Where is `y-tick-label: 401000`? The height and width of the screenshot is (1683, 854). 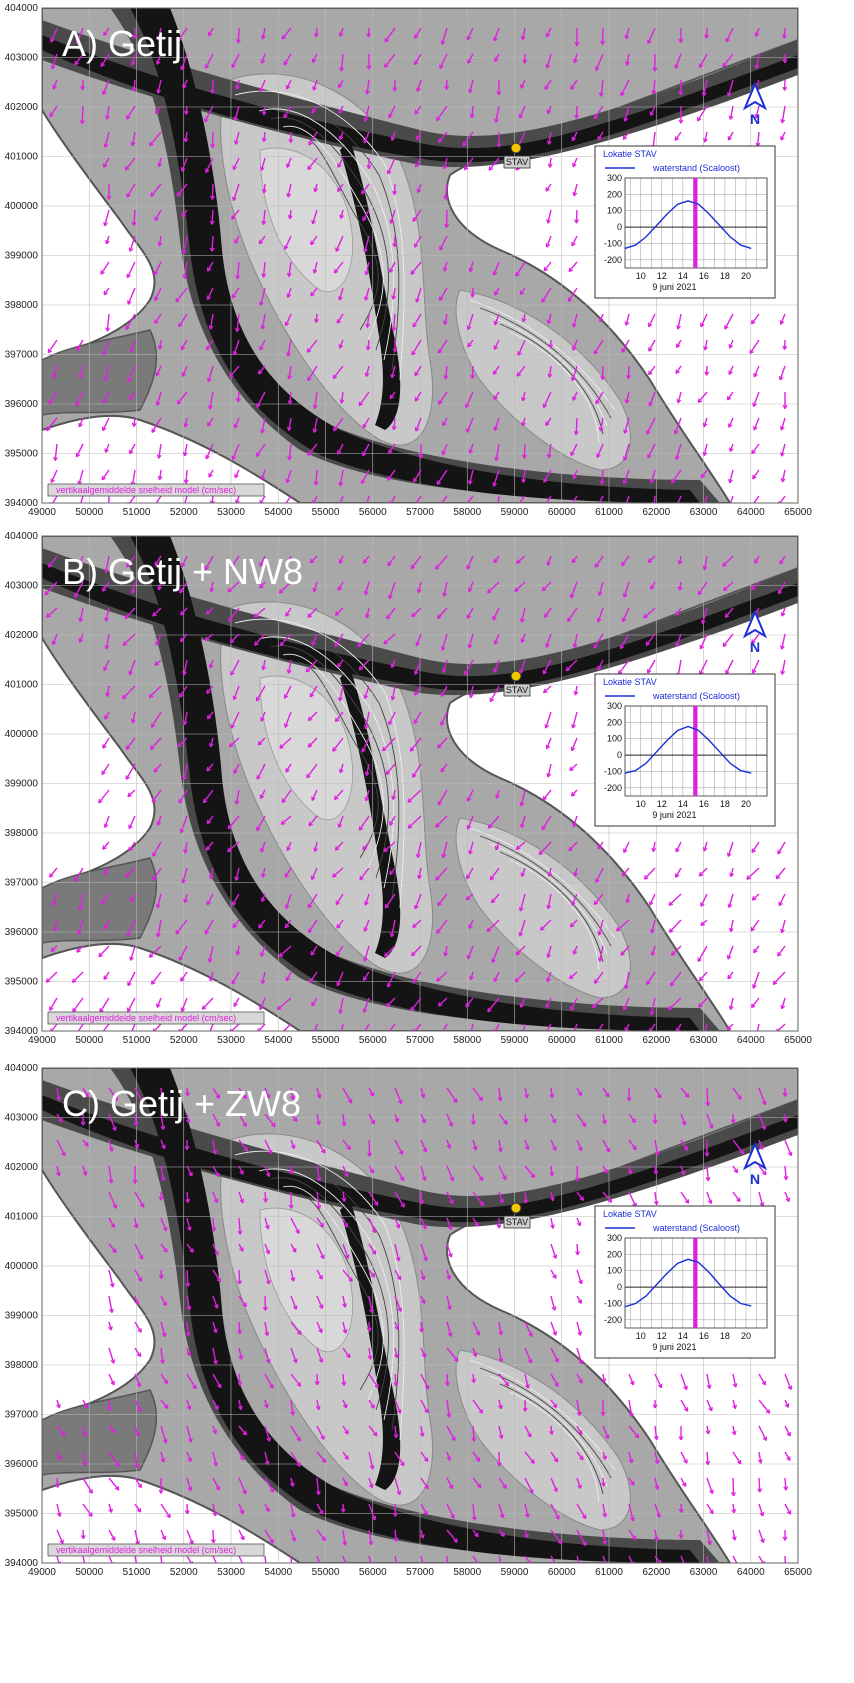 y-tick-label: 401000 is located at coordinates (22, 1217).